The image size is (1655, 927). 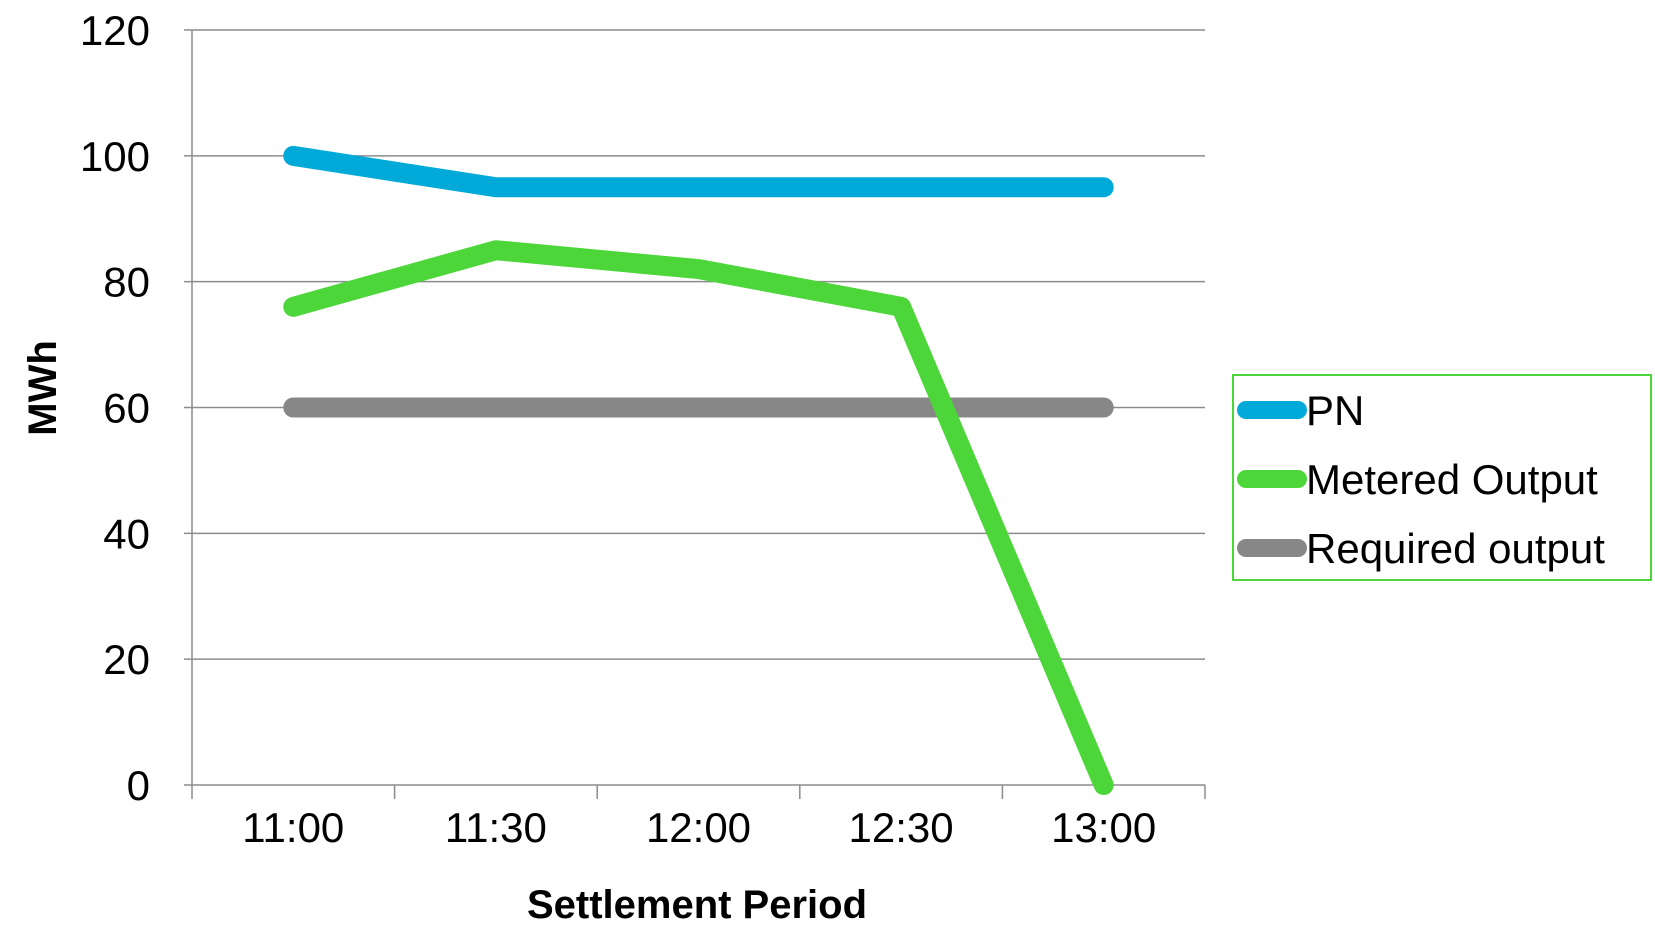 What do you see at coordinates (43, 388) in the screenshot?
I see `y-axis-title: MWh` at bounding box center [43, 388].